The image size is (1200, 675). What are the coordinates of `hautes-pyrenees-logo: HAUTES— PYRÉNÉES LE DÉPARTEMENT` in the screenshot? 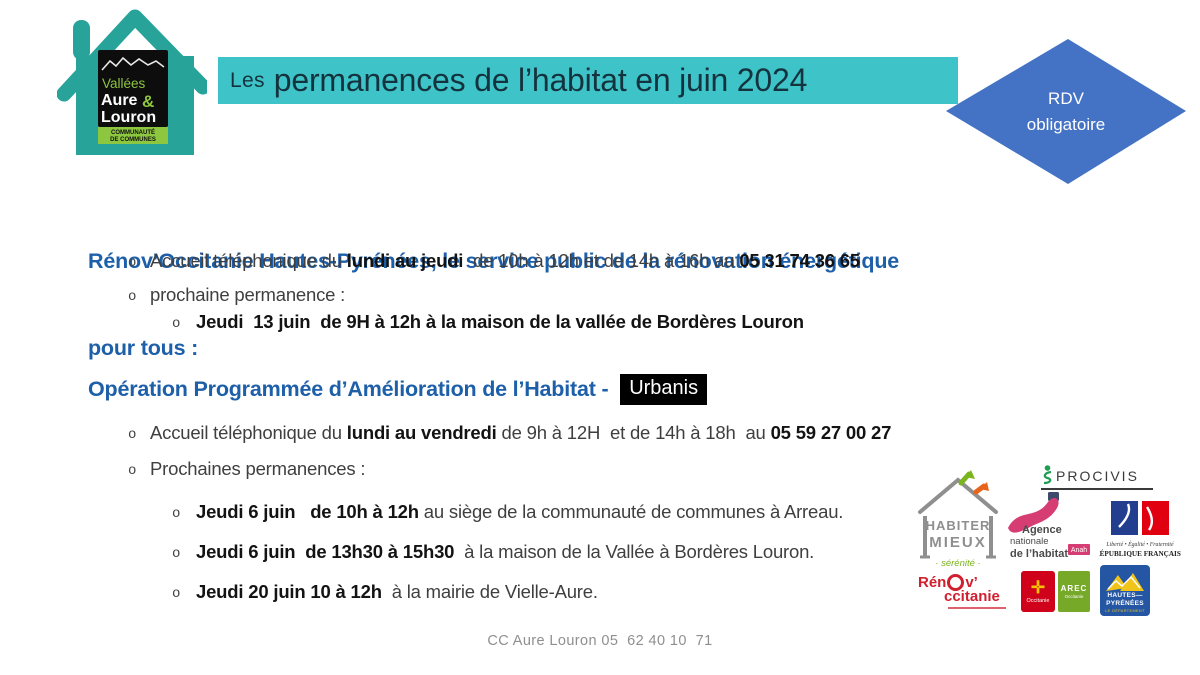 It's located at (1125, 590).